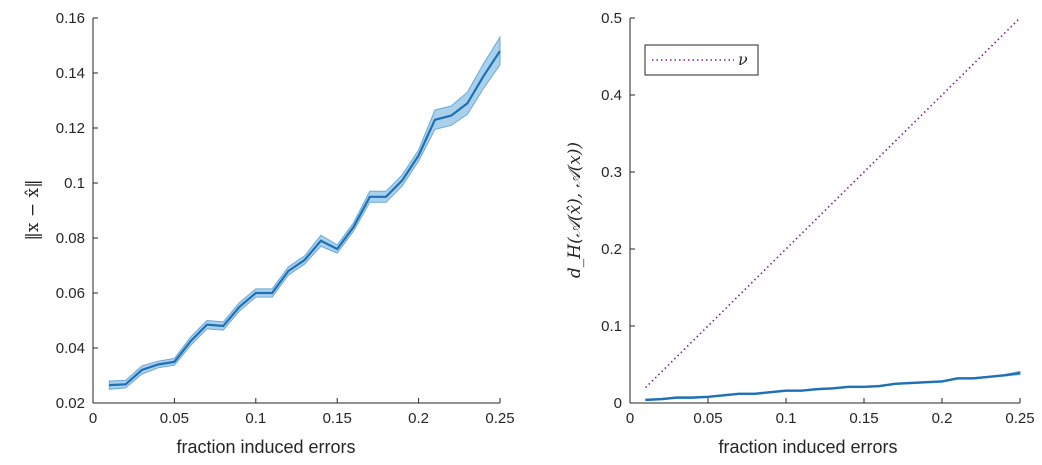  What do you see at coordinates (499, 418) in the screenshot?
I see `left-x-tick-label: 0.25` at bounding box center [499, 418].